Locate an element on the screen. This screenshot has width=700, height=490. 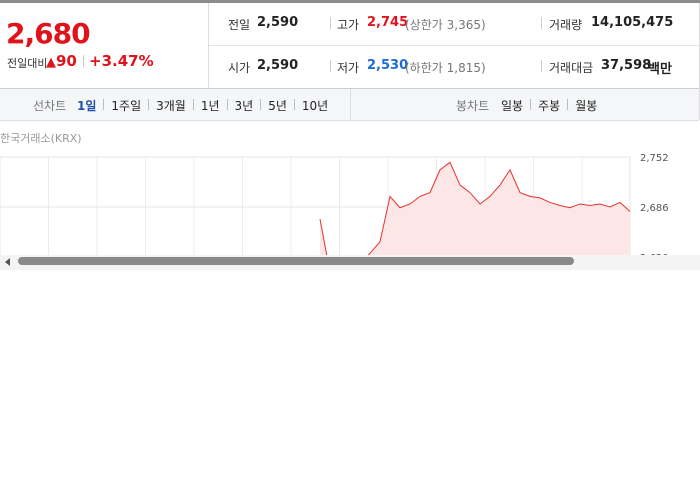
price-line is located at coordinates (475, 208).